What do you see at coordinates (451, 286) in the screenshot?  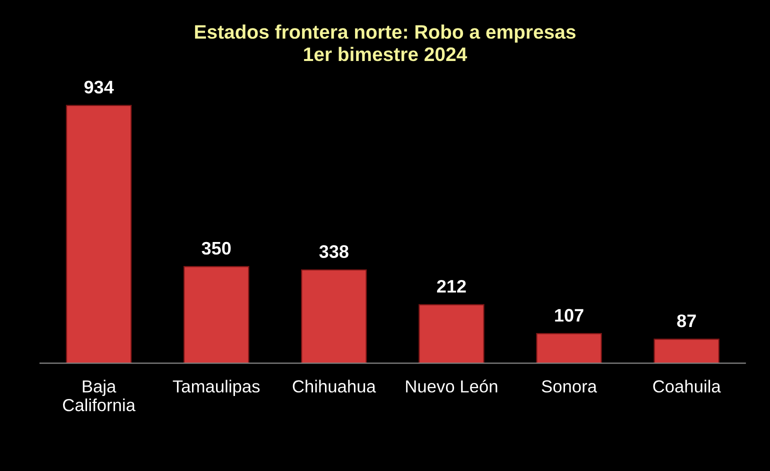 I see `data-label: 212` at bounding box center [451, 286].